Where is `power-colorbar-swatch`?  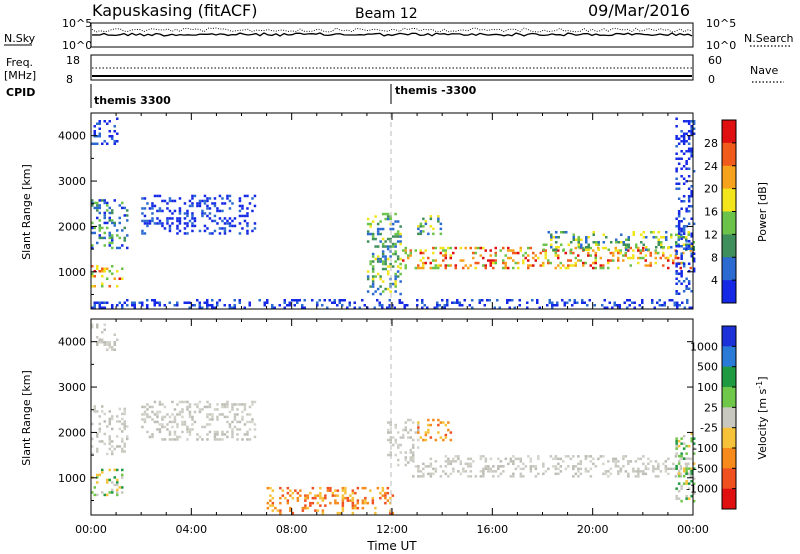 power-colorbar-swatch is located at coordinates (729, 132).